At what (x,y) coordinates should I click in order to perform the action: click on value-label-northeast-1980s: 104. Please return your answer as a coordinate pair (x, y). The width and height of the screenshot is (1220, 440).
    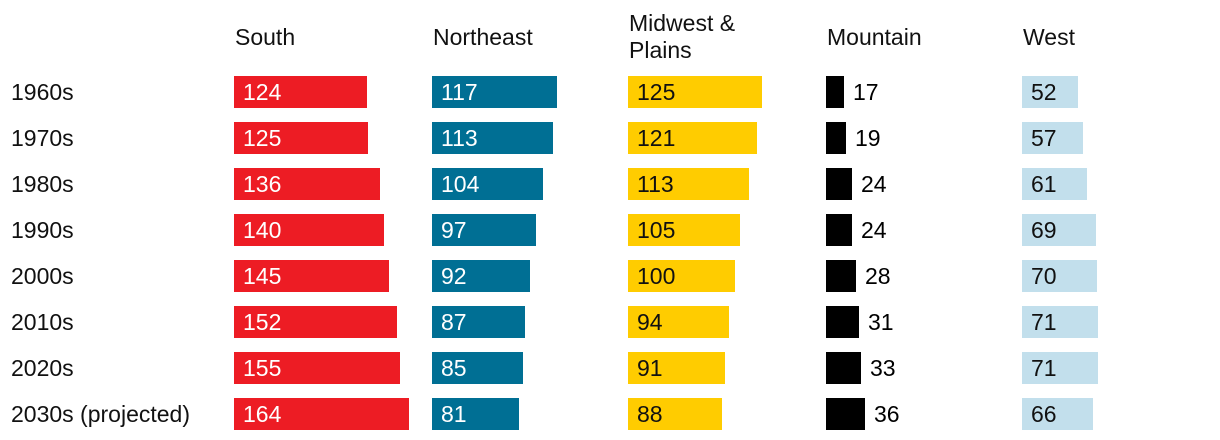
    Looking at the image, I should click on (460, 184).